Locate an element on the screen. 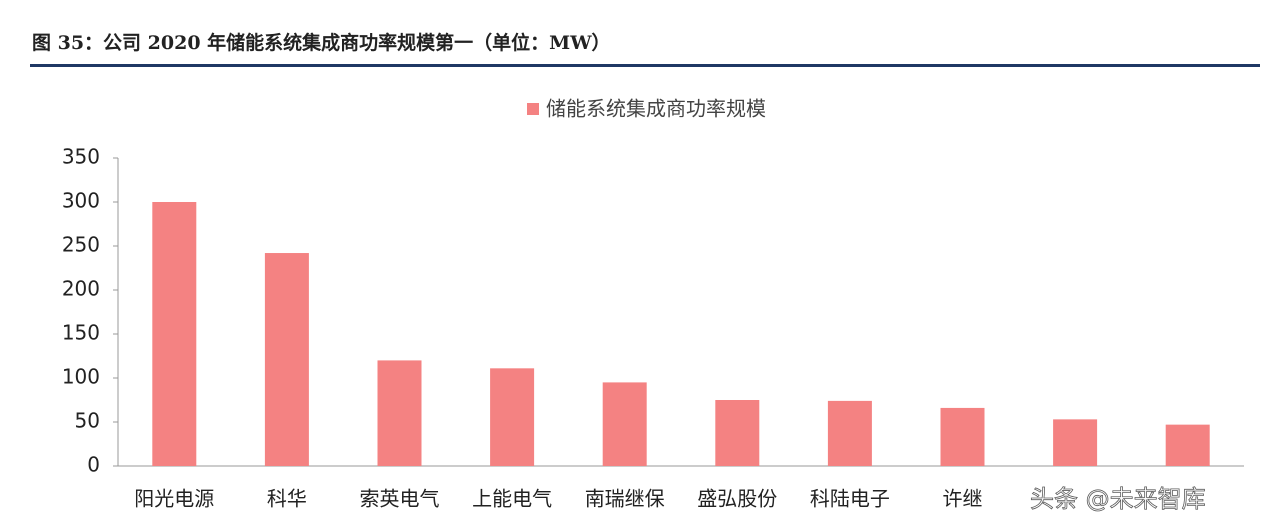  chart-title: 图 35：公司 2020 年储能系统集成商功率规模第一（单位：MW） is located at coordinates (321, 42).